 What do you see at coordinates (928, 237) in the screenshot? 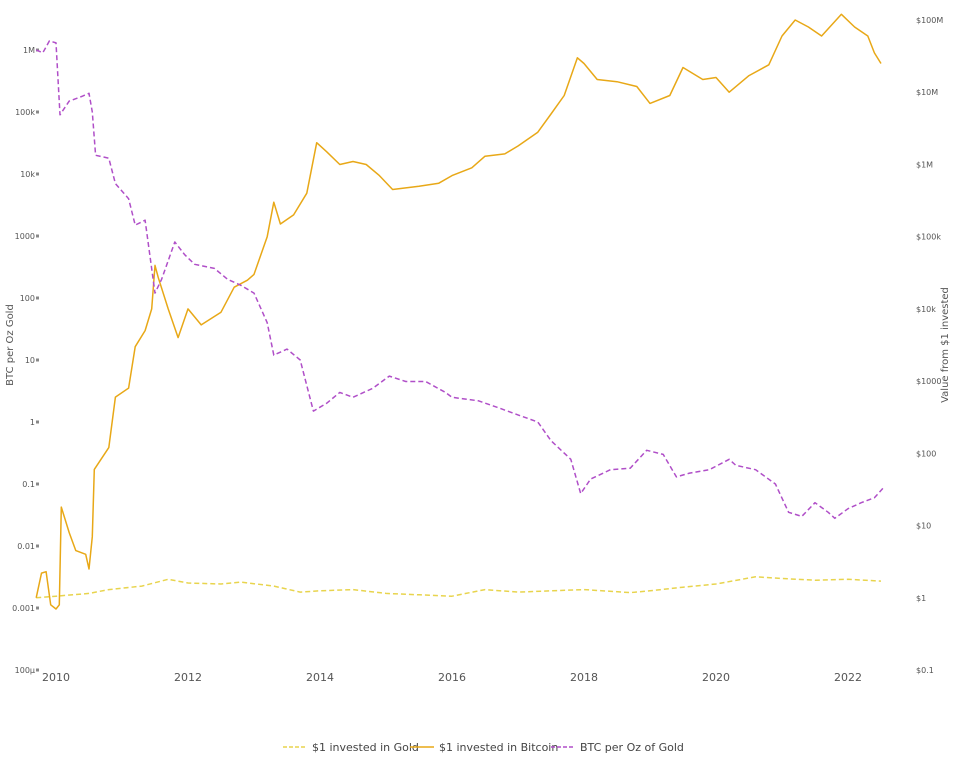
I see `right-tick-label: $100k` at bounding box center [928, 237].